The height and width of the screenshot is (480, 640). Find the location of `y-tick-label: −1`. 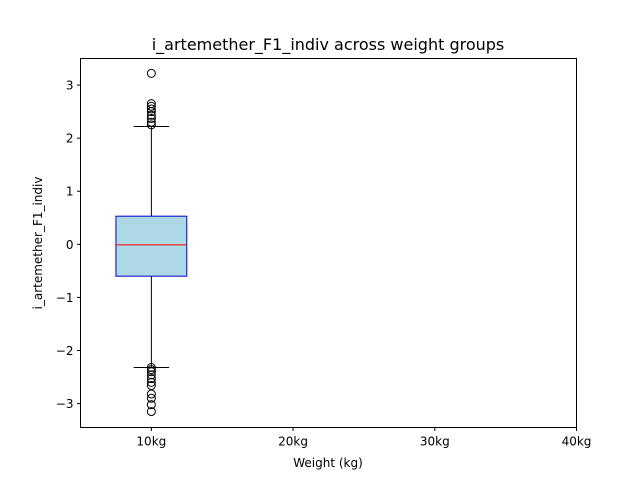

y-tick-label: −1 is located at coordinates (65, 298).